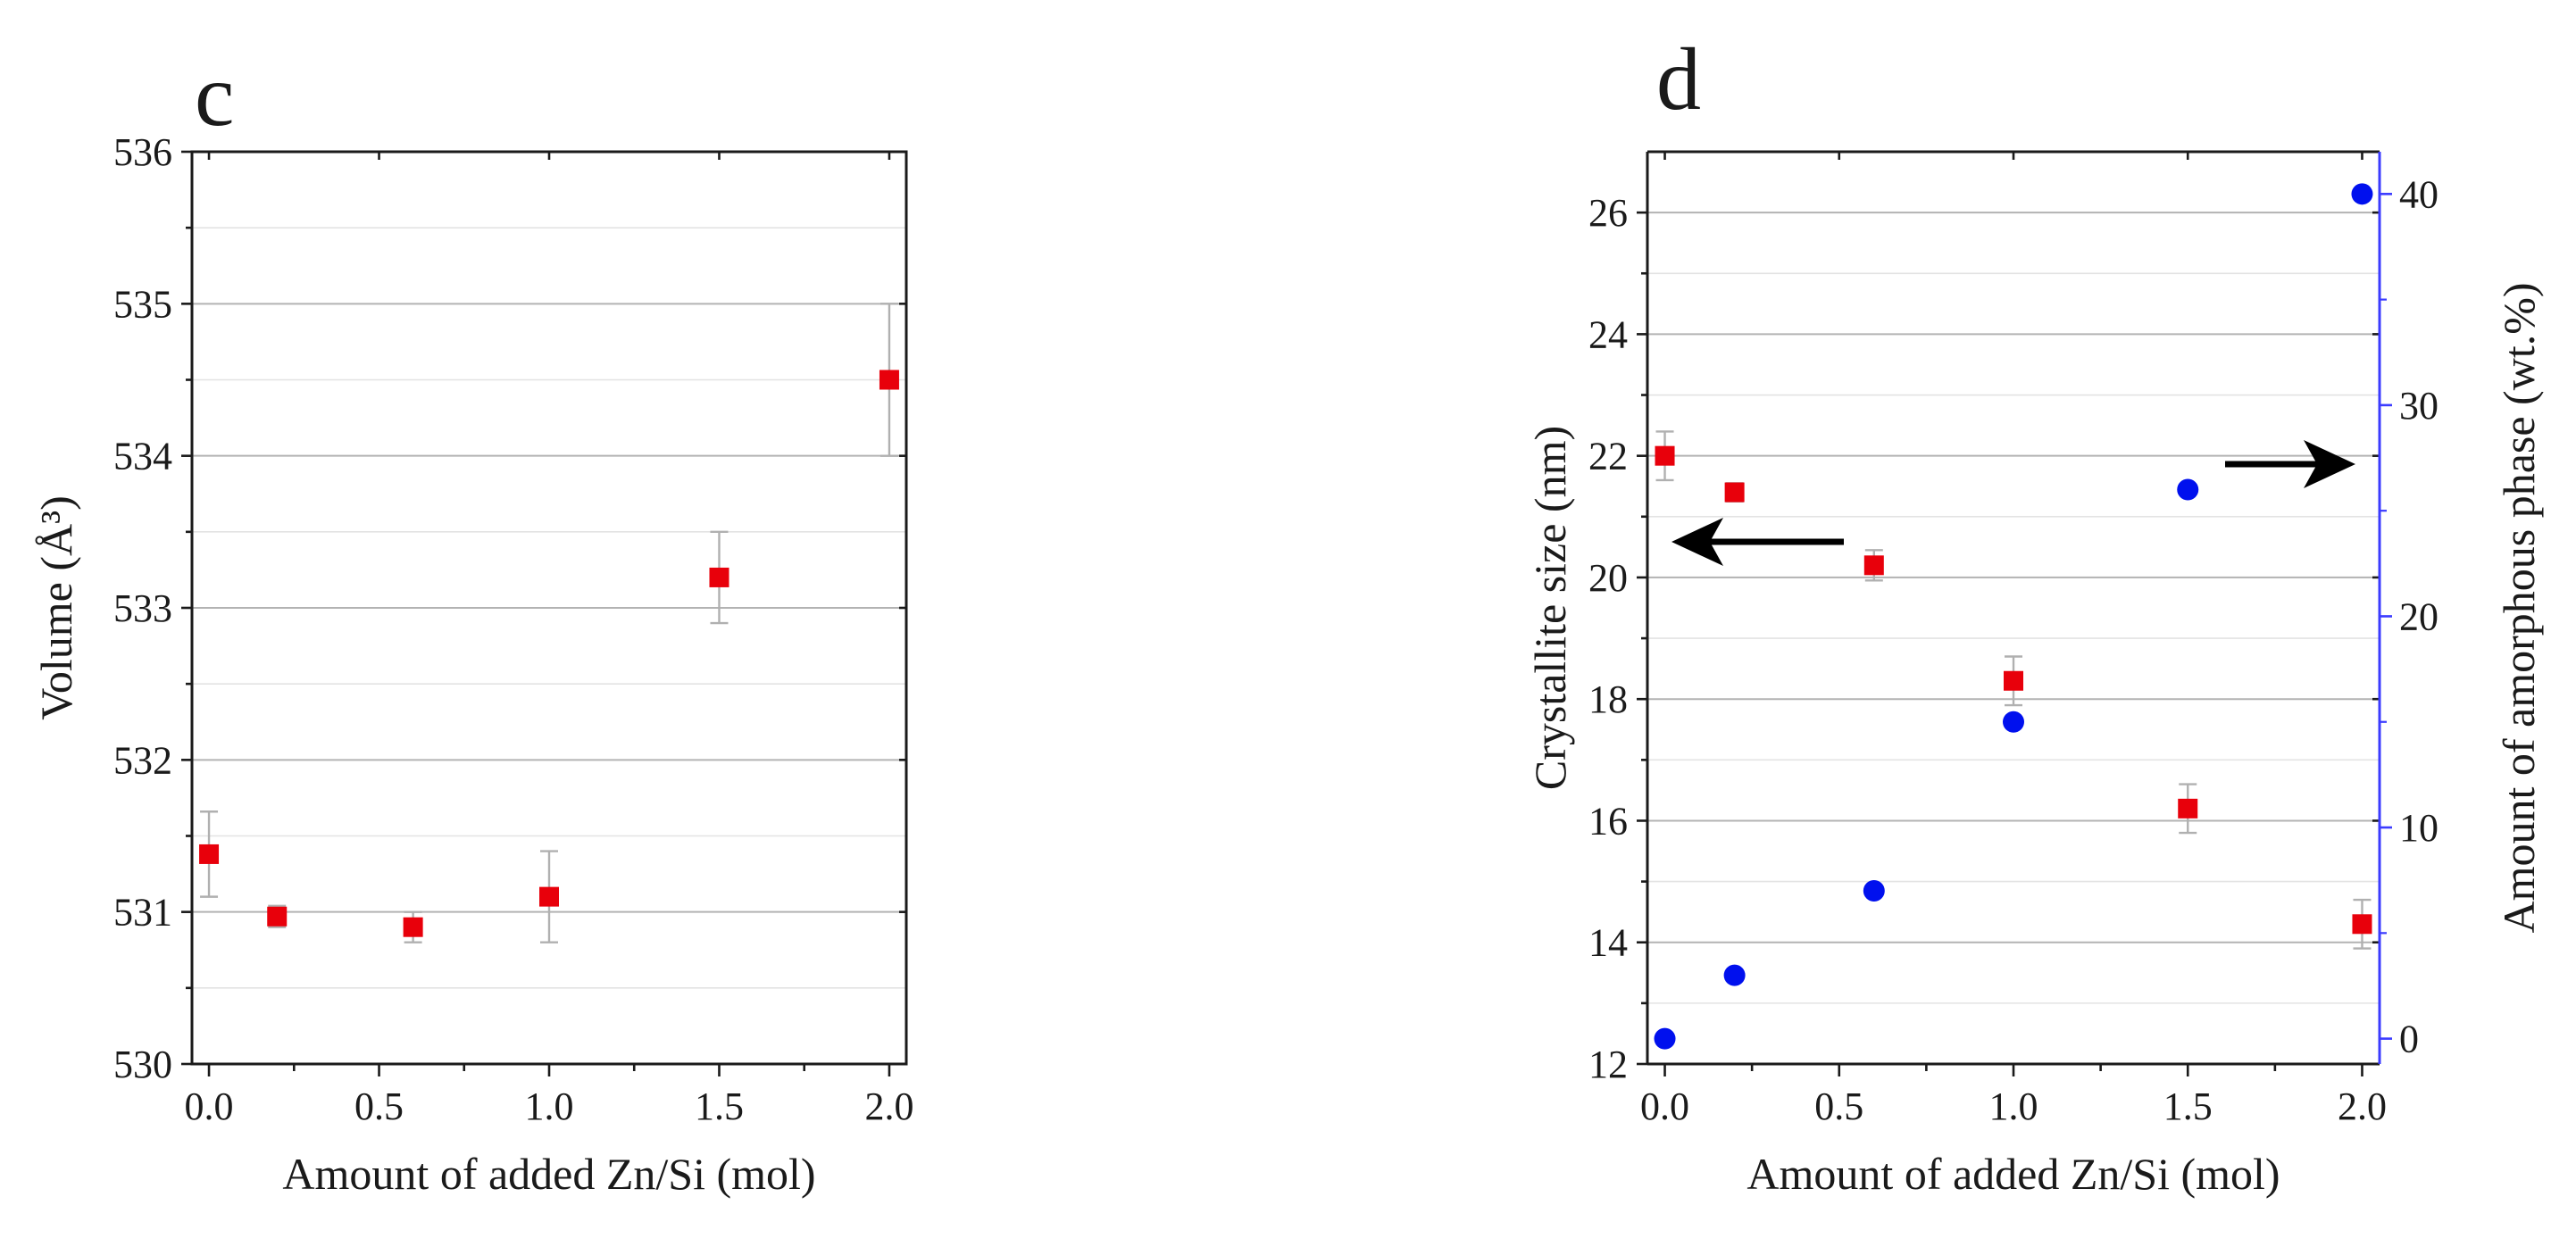  What do you see at coordinates (2418, 828) in the screenshot?
I see `y2-tick-label: 10` at bounding box center [2418, 828].